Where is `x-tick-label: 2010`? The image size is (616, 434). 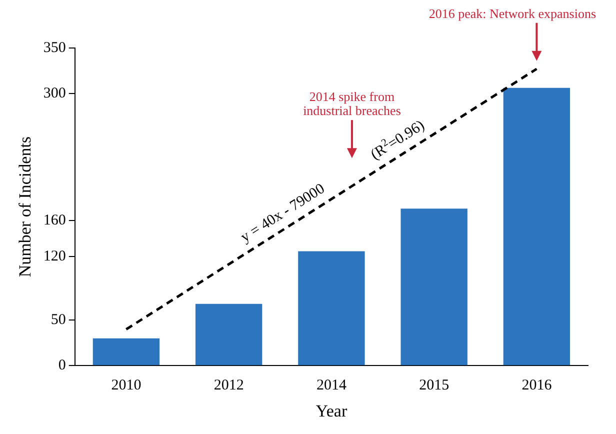 x-tick-label: 2010 is located at coordinates (126, 386).